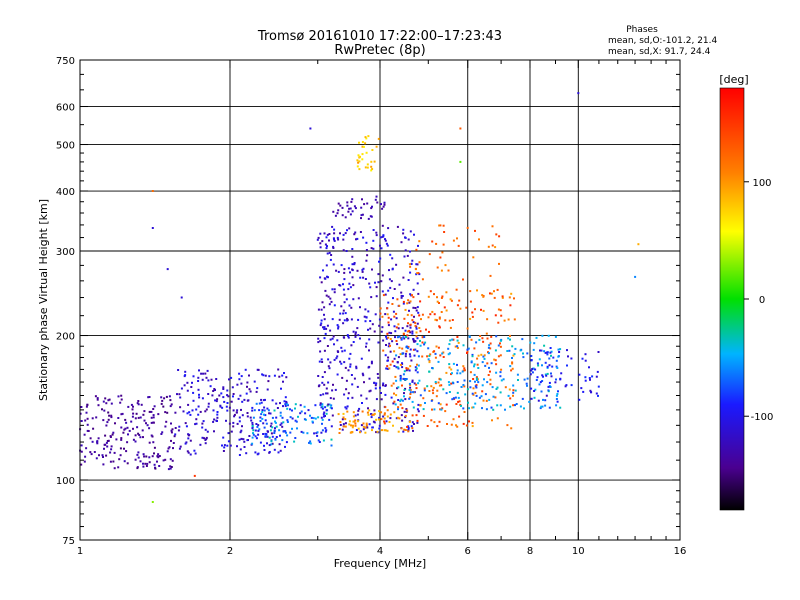 This screenshot has height=600, width=800. I want to click on x-tick-label: 10, so click(578, 551).